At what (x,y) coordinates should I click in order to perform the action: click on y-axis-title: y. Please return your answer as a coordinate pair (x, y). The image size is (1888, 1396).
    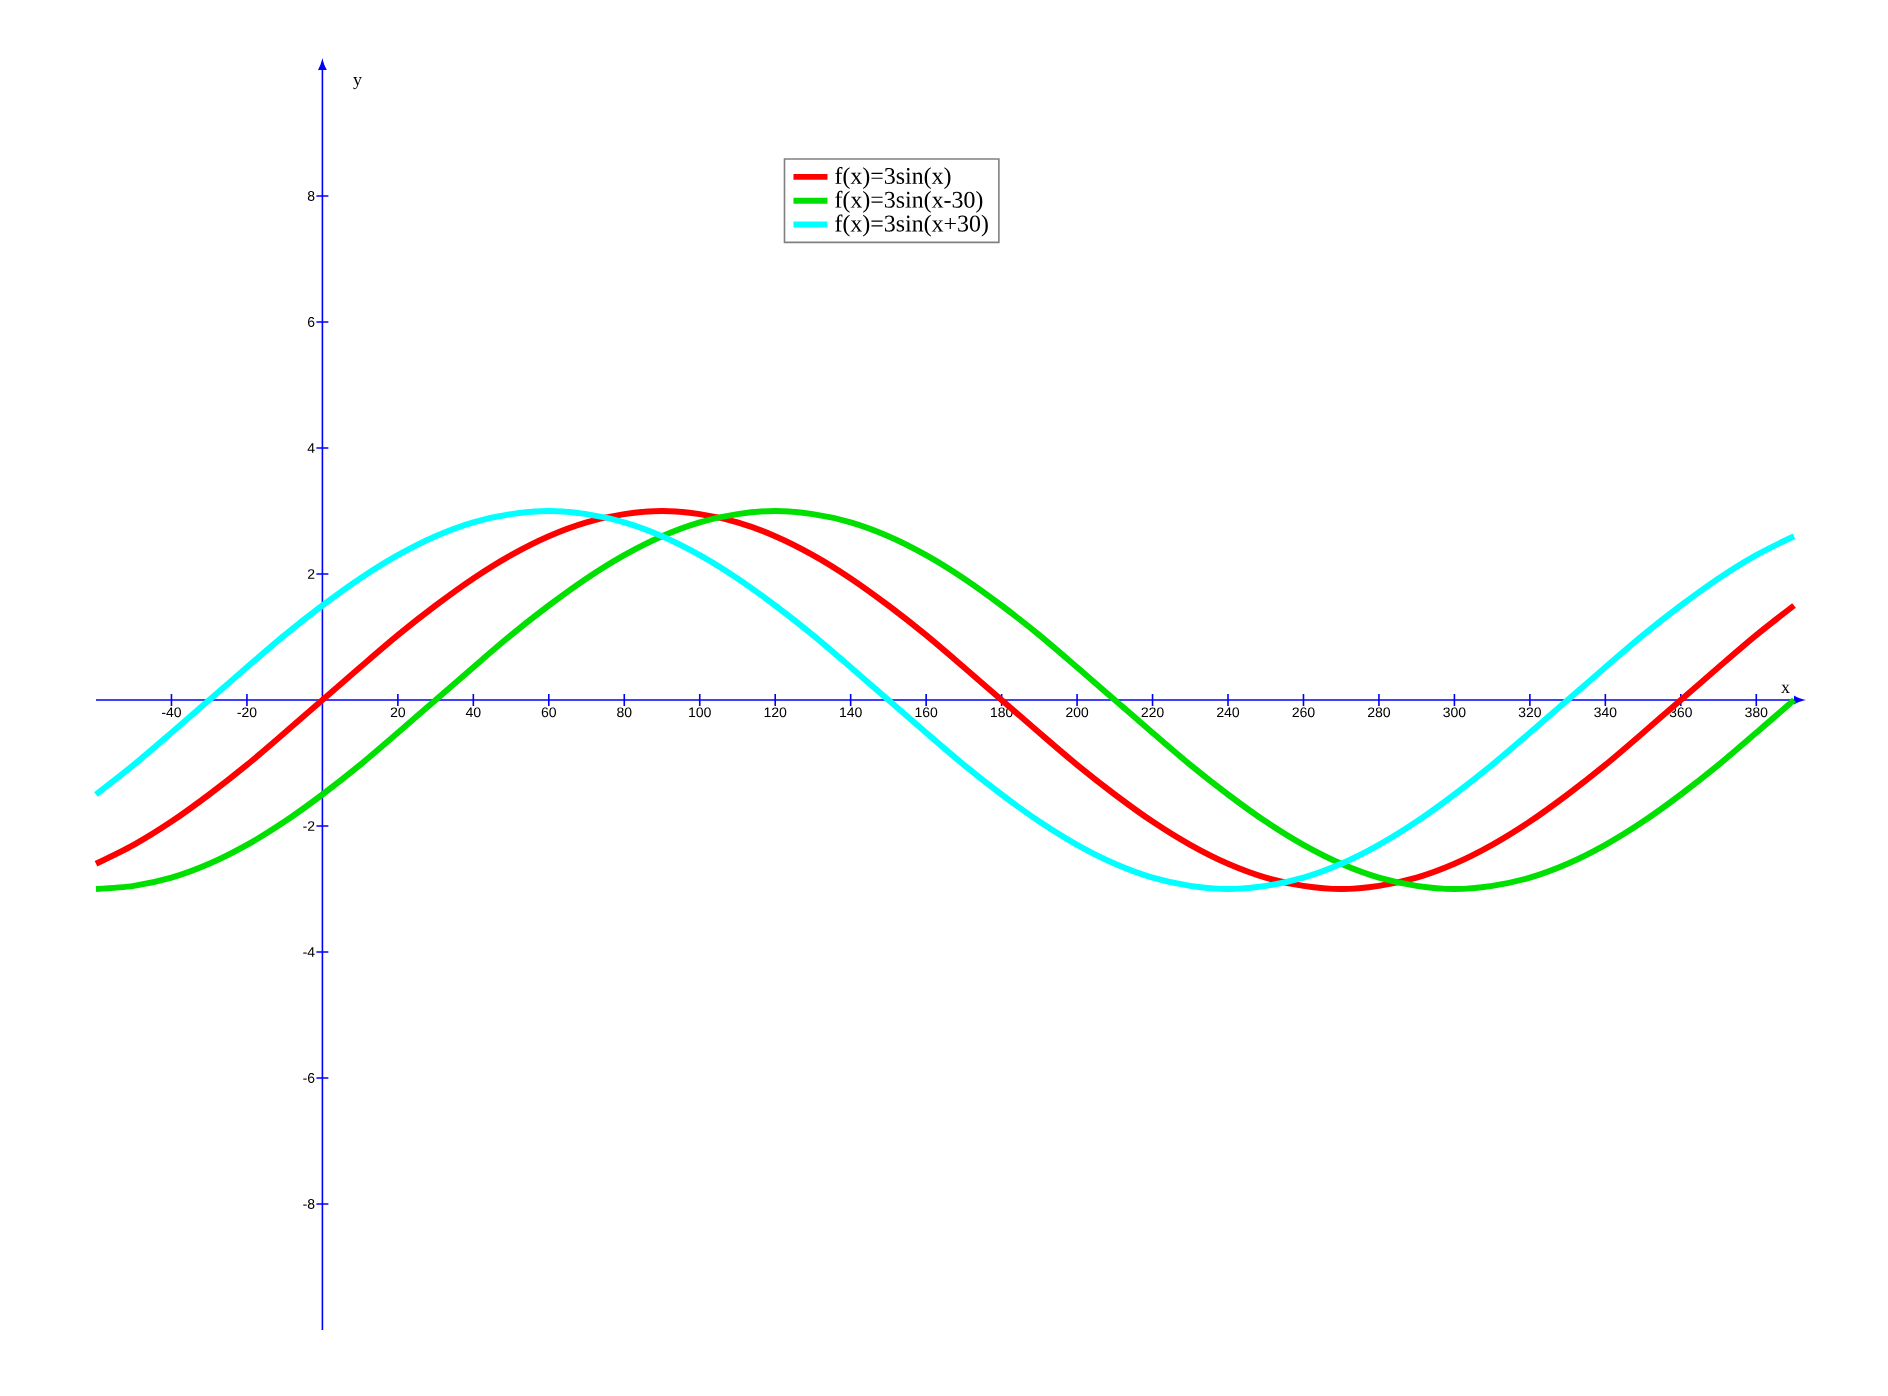
    Looking at the image, I should click on (357, 83).